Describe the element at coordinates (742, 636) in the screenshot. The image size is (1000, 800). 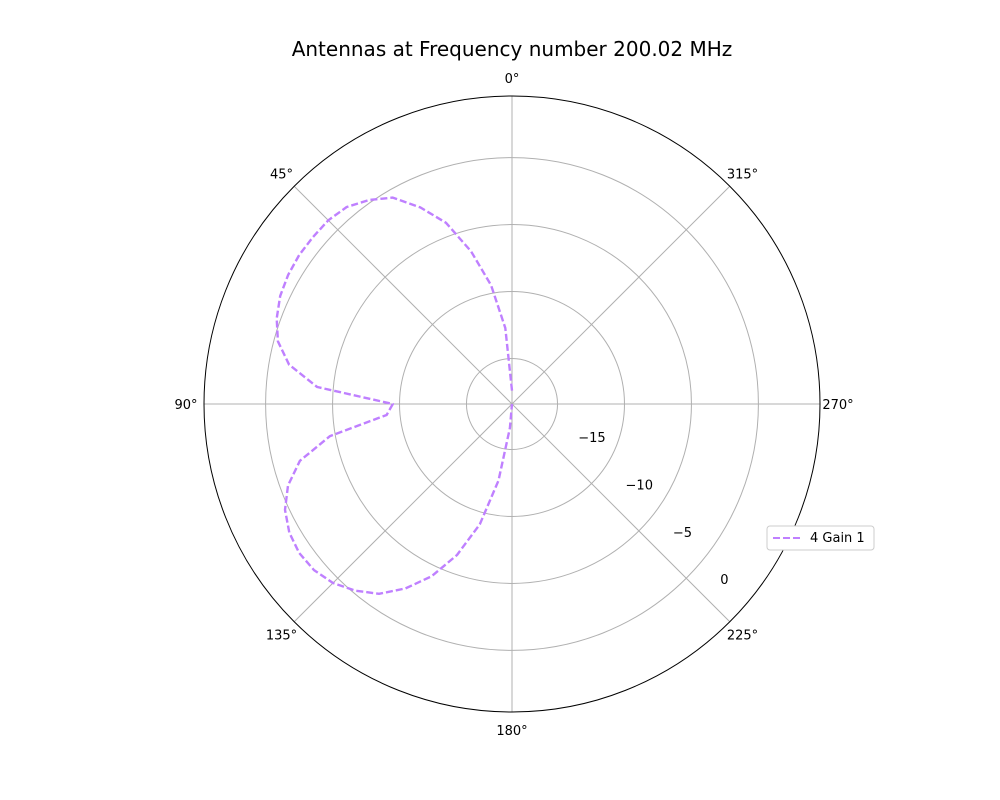
I see `theta-tick-label: 225°` at that location.